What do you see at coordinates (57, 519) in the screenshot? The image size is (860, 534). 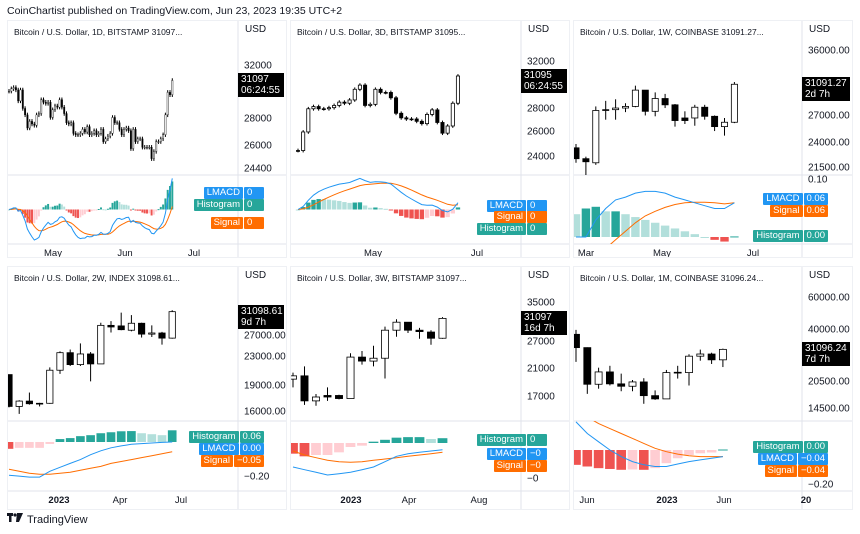 I see `tradingview-brand: TradingView` at bounding box center [57, 519].